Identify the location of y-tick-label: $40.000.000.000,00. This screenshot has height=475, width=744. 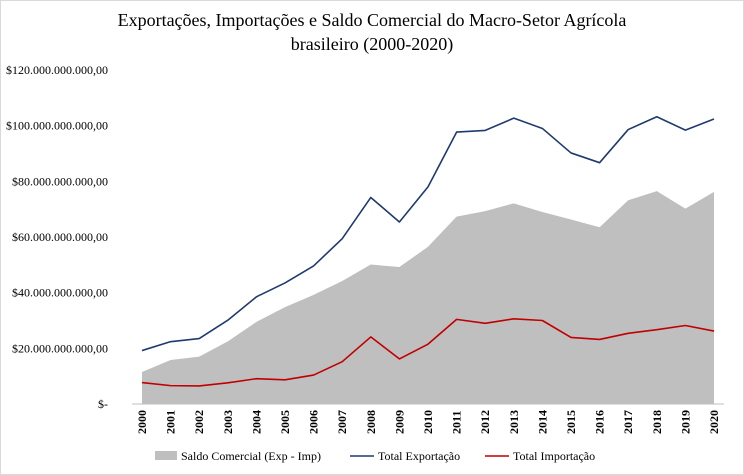
(60, 293).